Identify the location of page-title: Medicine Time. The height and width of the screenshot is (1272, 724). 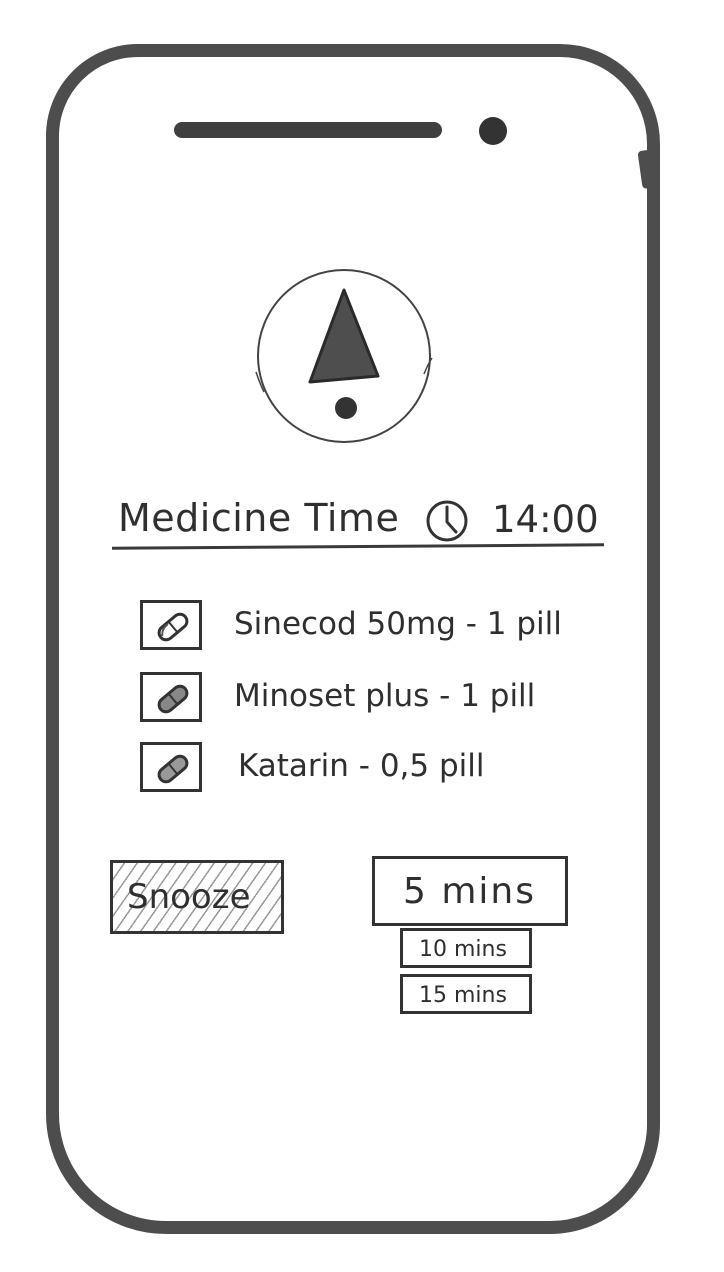
(259, 518).